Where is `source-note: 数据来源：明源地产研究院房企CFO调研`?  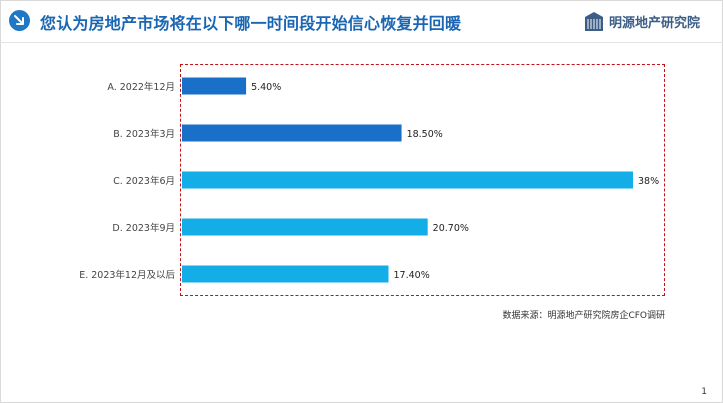 source-note: 数据来源：明源地产研究院房企CFO调研 is located at coordinates (583, 316).